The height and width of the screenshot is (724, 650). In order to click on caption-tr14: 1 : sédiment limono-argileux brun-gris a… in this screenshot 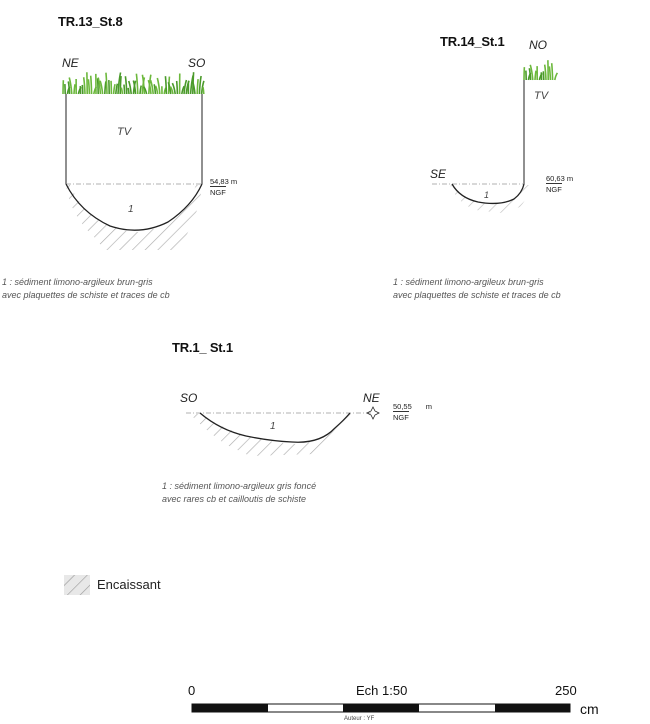, I will do `click(477, 289)`.